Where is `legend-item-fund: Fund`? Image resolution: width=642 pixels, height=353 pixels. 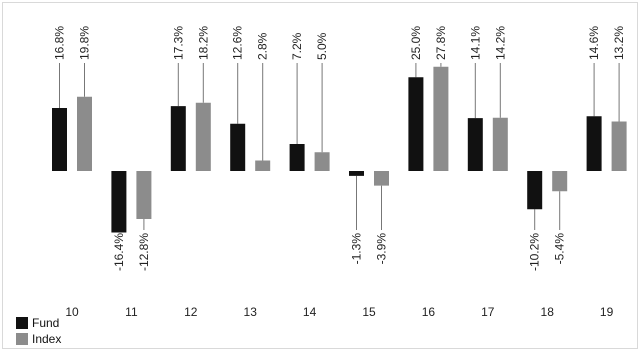
legend-item-fund: Fund is located at coordinates (38, 323).